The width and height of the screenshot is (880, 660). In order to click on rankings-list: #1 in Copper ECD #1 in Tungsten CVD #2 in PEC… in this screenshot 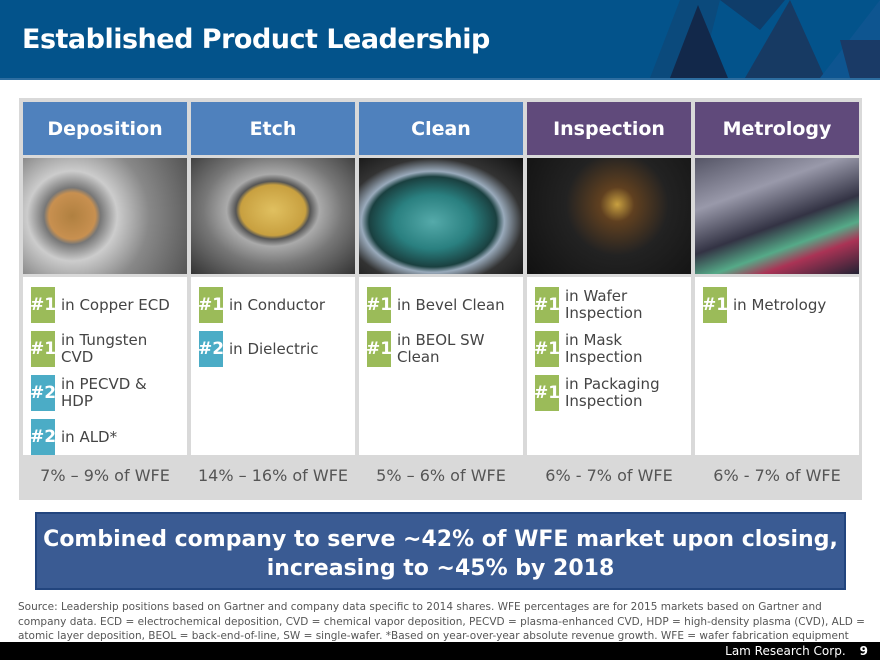, I will do `click(105, 366)`.